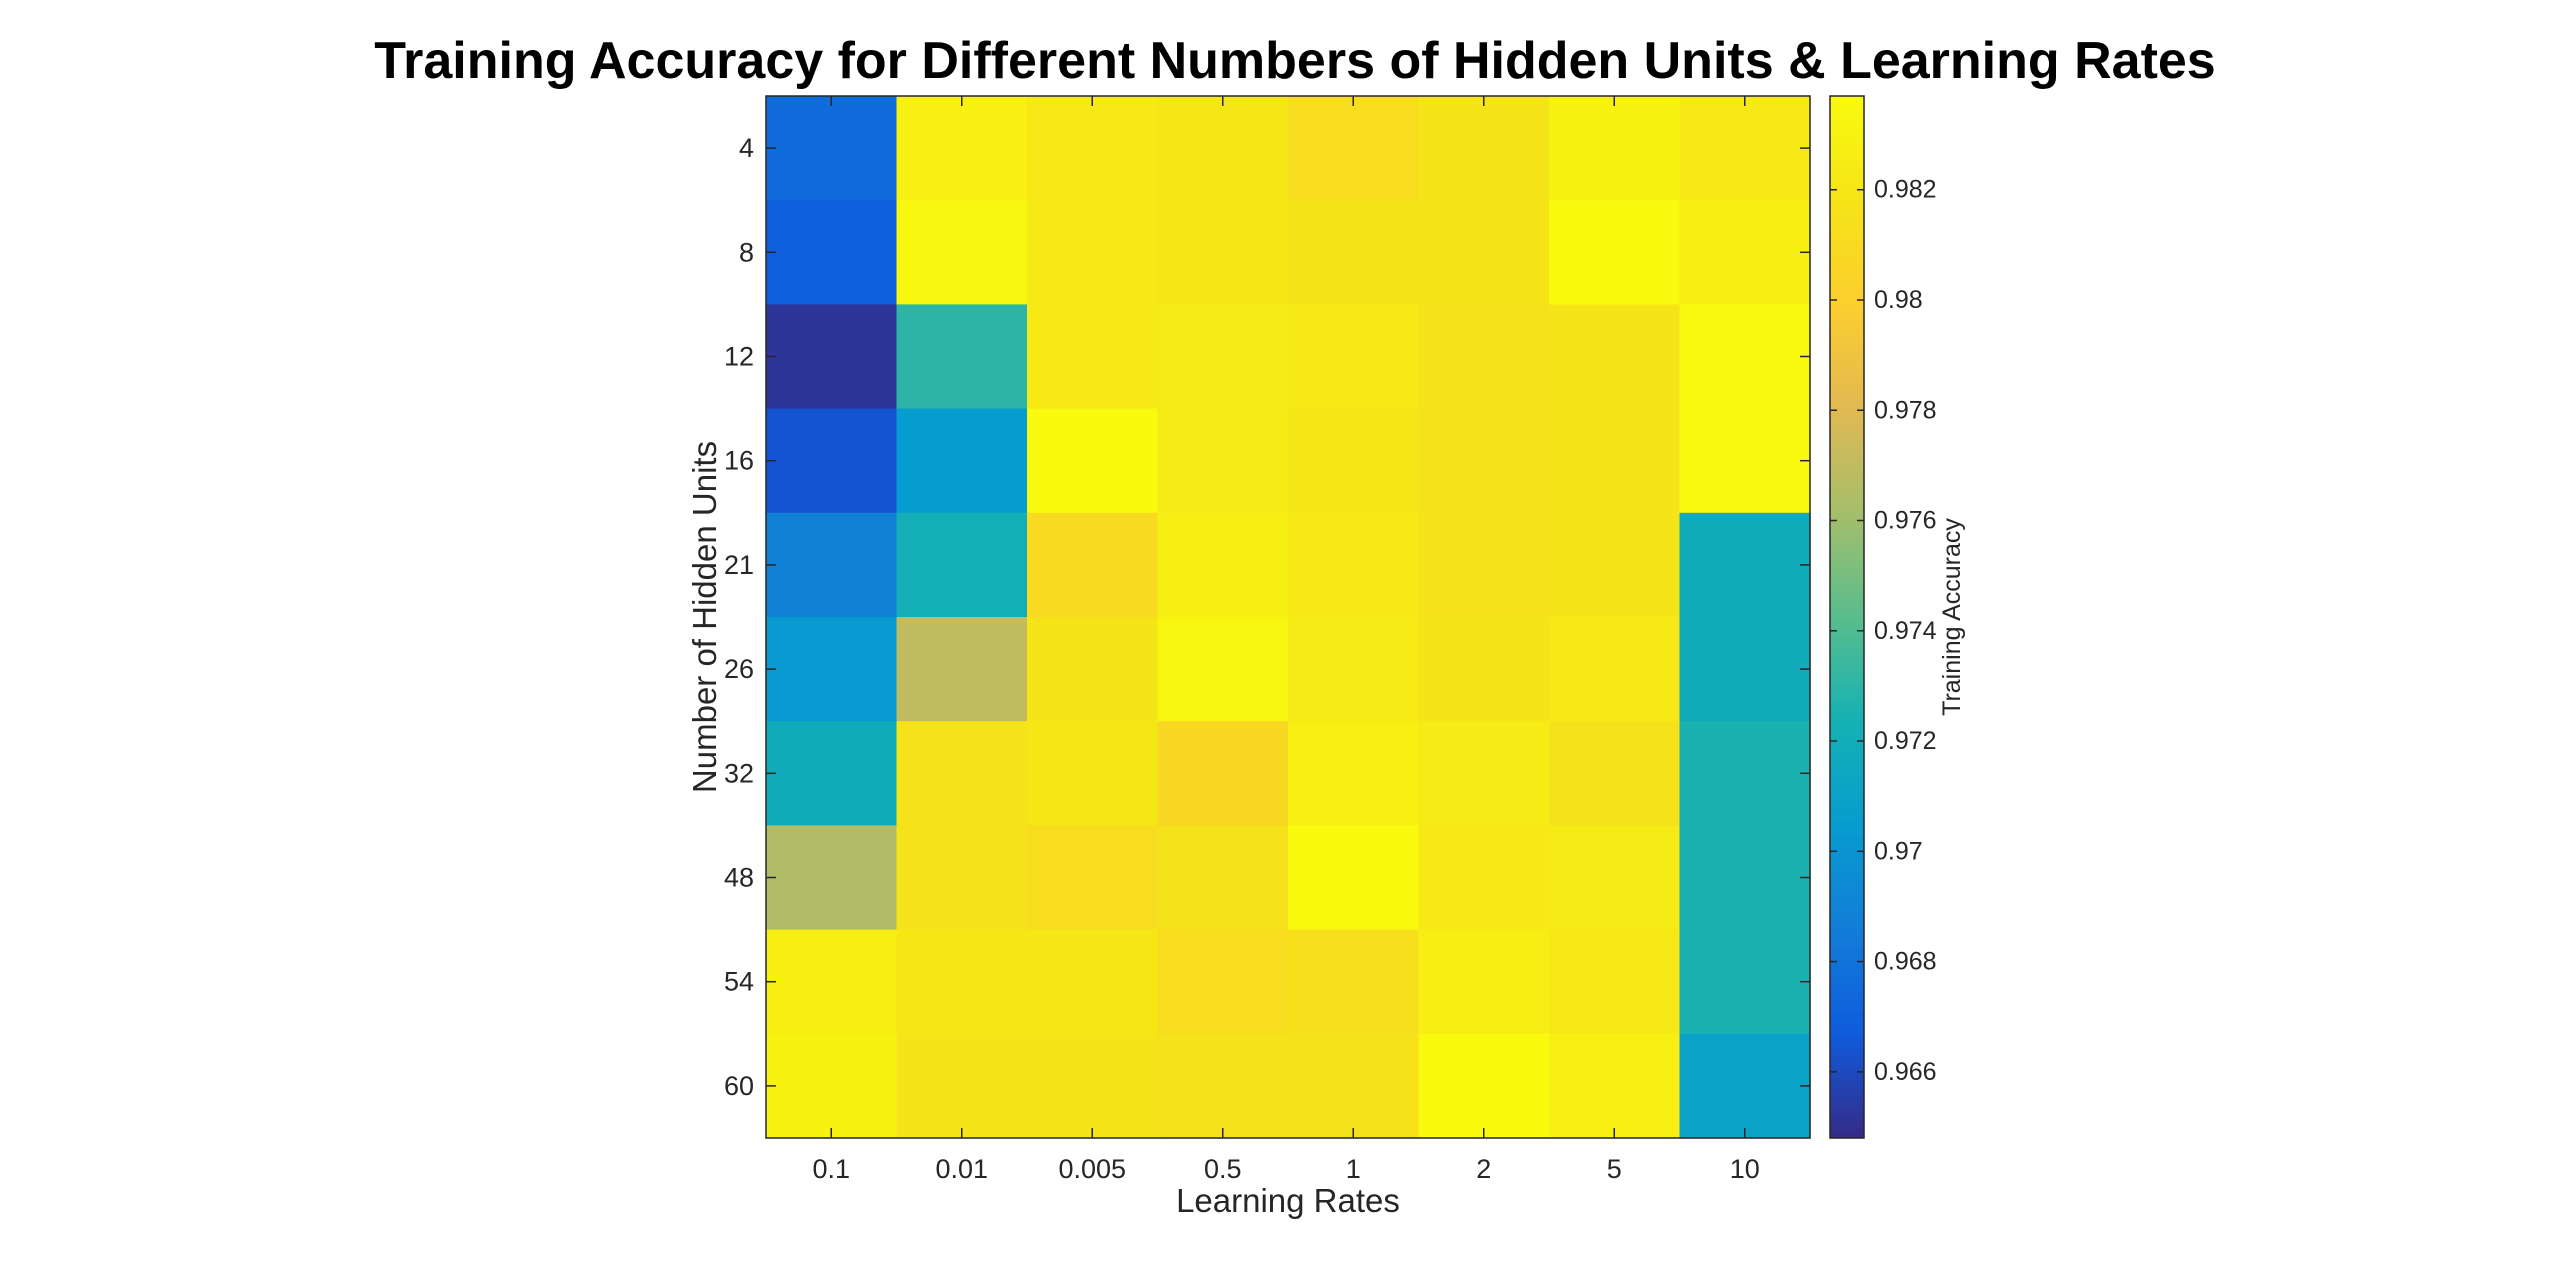 Image resolution: width=2560 pixels, height=1270 pixels. What do you see at coordinates (739, 669) in the screenshot?
I see `y-tick-label: 26` at bounding box center [739, 669].